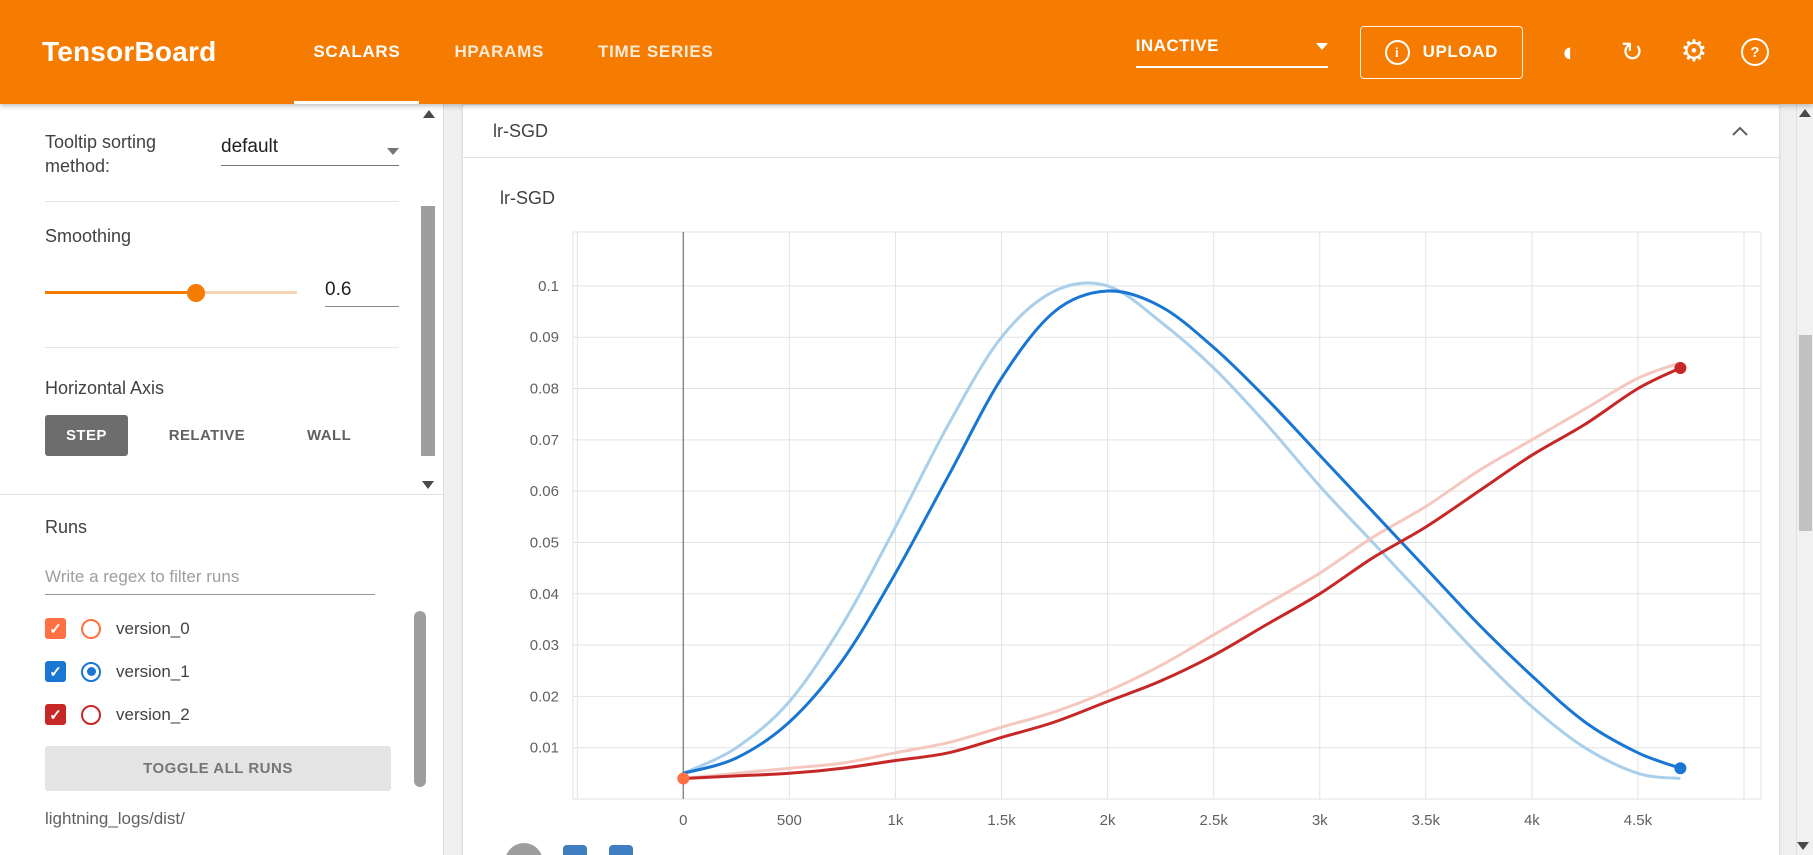 The image size is (1813, 855). Describe the element at coordinates (153, 628) in the screenshot. I see `run-name: version_0` at that location.